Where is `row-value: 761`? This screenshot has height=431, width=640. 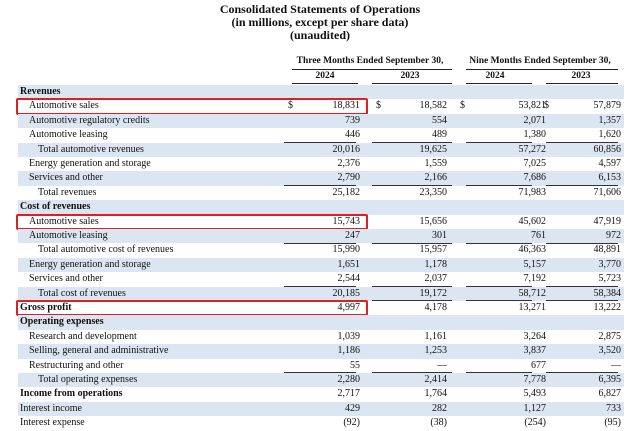
row-value: 761 is located at coordinates (538, 235).